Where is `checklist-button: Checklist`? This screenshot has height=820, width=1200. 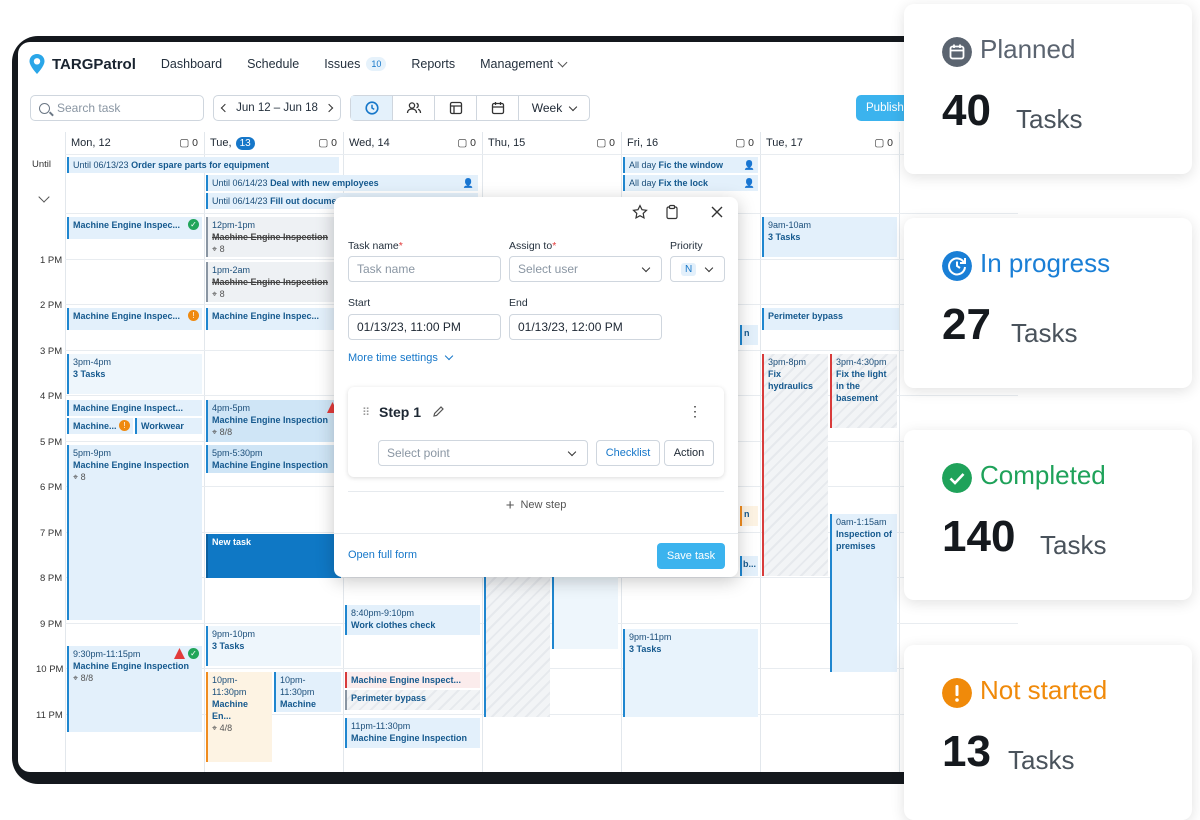
checklist-button: Checklist is located at coordinates (628, 453).